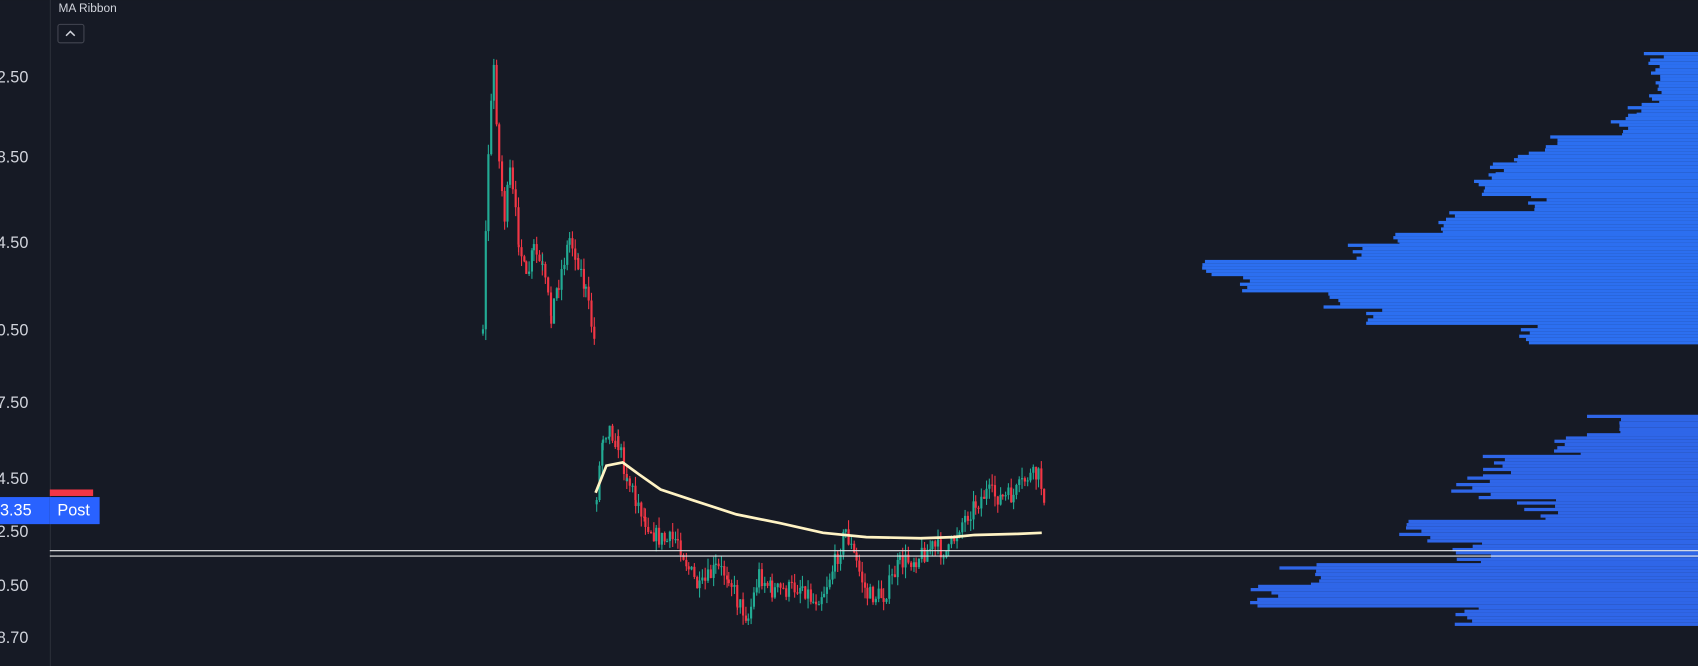 Image resolution: width=1698 pixels, height=666 pixels. What do you see at coordinates (87, 8) in the screenshot?
I see `indicator-title: MA Ribbon` at bounding box center [87, 8].